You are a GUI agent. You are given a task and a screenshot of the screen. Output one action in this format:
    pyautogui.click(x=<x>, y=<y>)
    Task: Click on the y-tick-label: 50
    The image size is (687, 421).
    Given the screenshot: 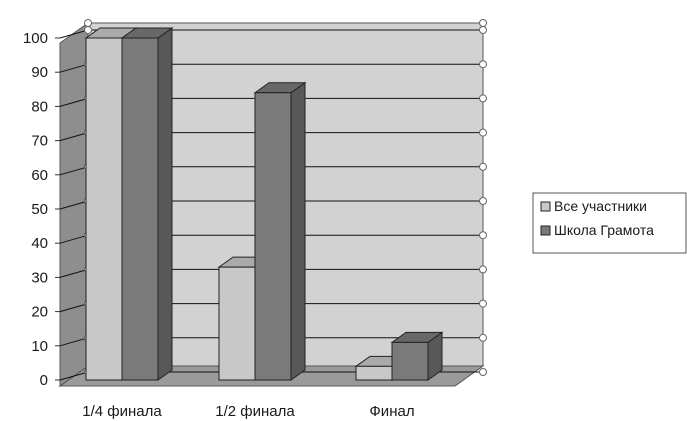 What is the action you would take?
    pyautogui.click(x=39, y=209)
    